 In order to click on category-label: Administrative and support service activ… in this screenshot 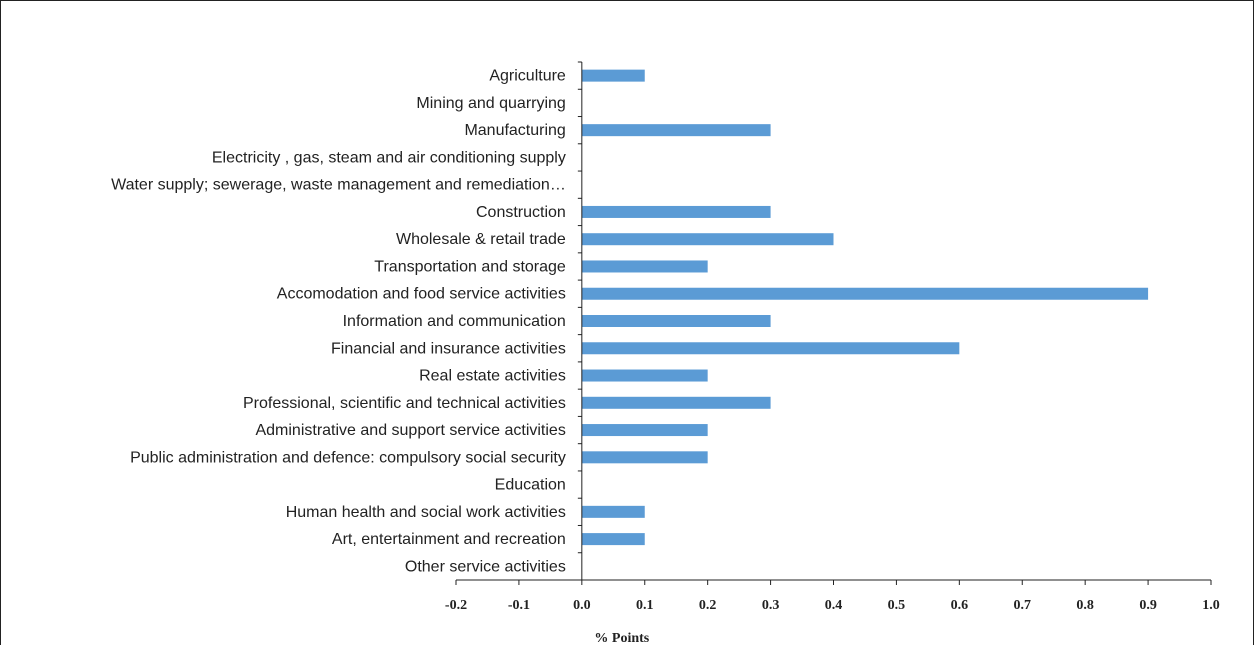, I will do `click(410, 430)`.